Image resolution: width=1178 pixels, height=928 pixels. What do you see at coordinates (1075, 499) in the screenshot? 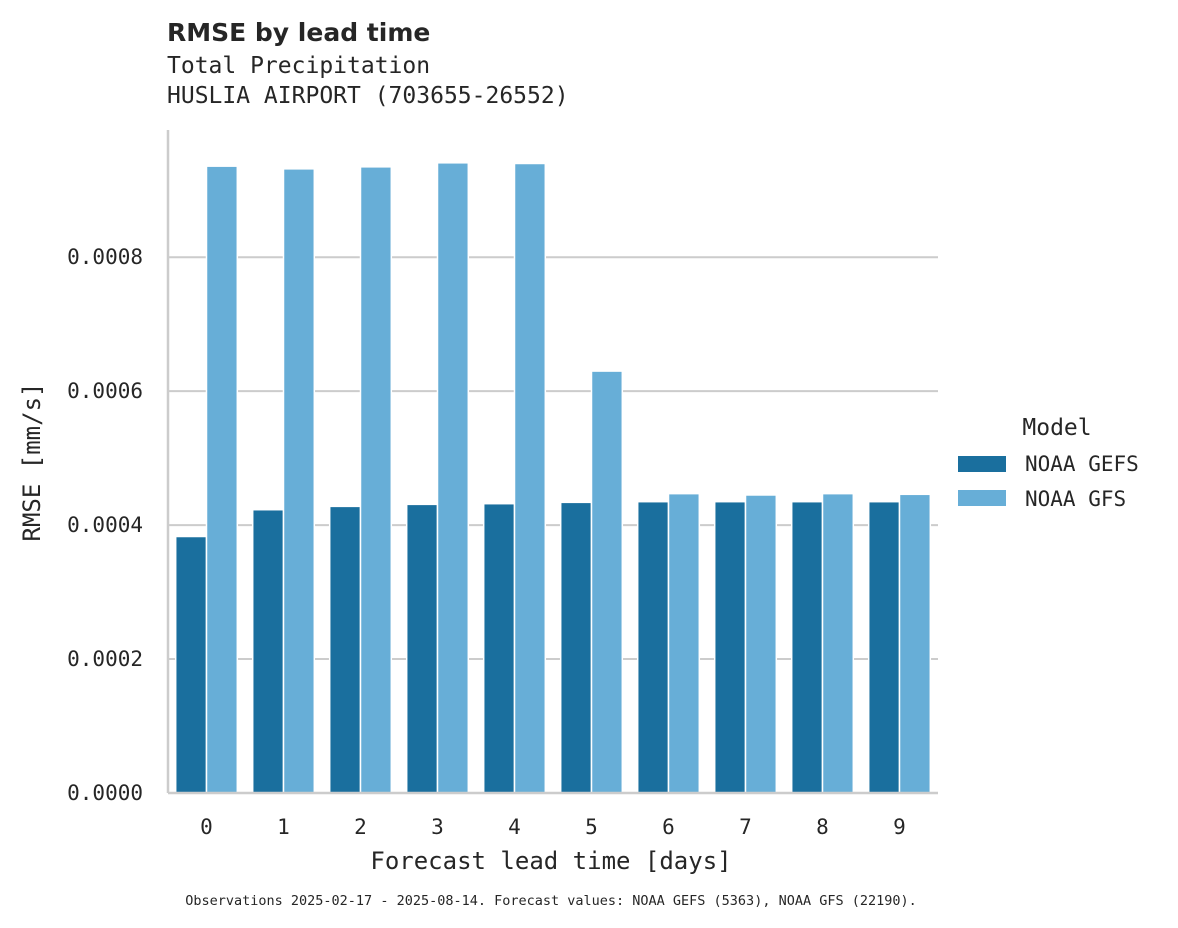
I see `legend-label-noaa-gfs: NOAA GFS` at bounding box center [1075, 499].